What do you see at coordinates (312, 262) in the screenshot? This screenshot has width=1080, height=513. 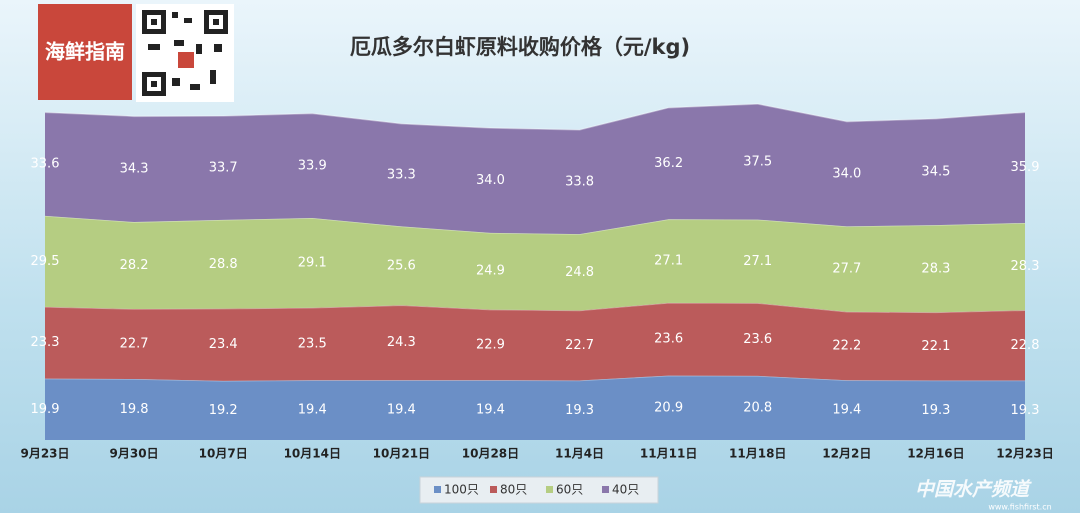 I see `value-label: 29.1` at bounding box center [312, 262].